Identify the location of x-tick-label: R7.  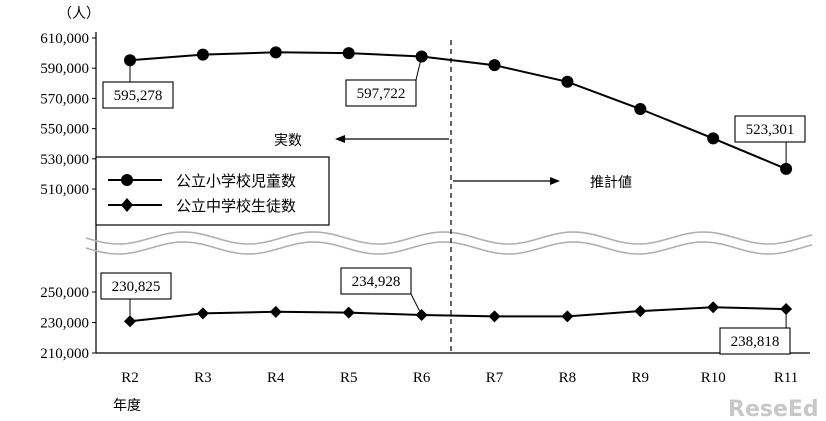
(495, 378).